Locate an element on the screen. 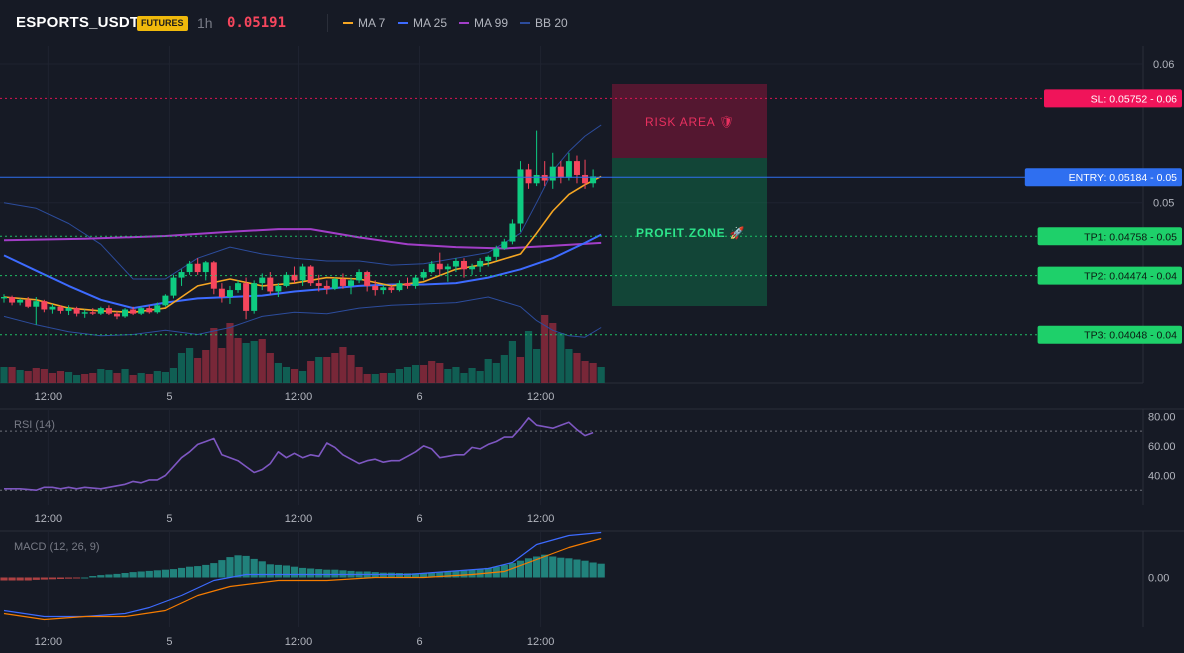 The image size is (1184, 653). time-tick-label: 6 is located at coordinates (420, 397).